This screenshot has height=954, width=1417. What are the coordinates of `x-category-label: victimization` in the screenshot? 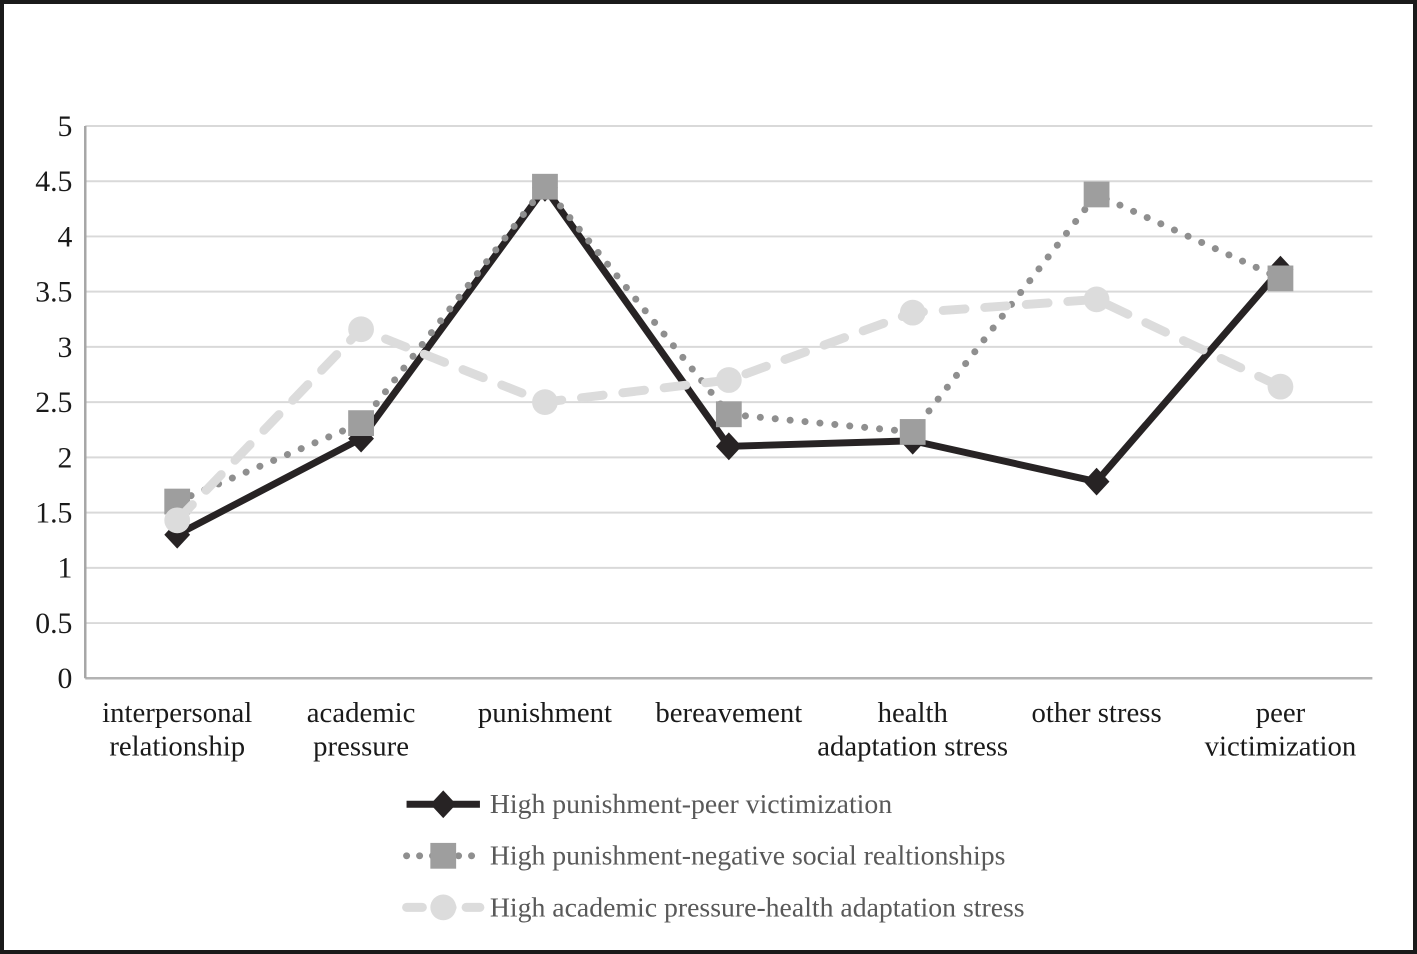 It's located at (1281, 747).